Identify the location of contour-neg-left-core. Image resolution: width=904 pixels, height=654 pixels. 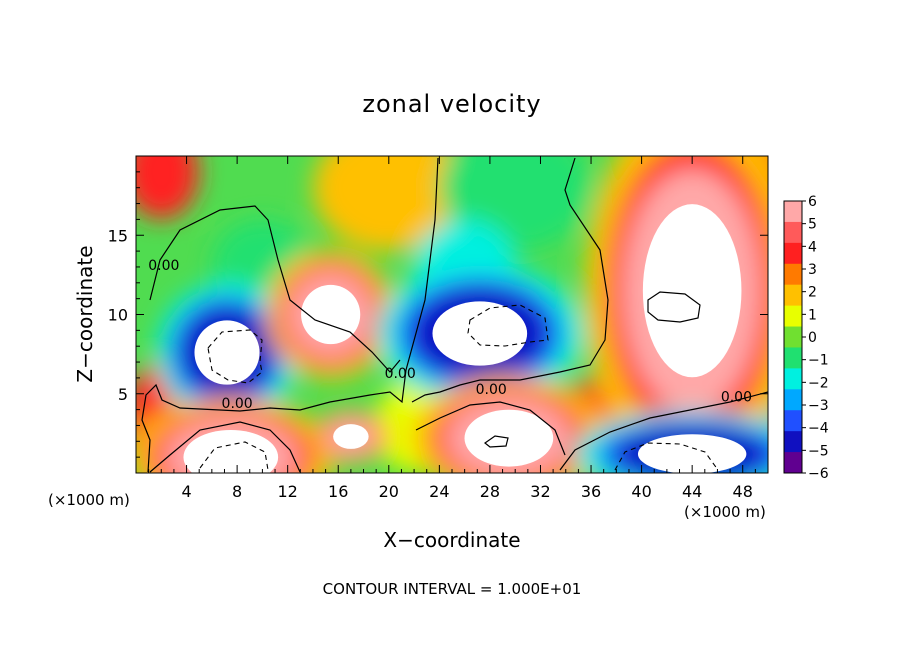
(235, 356).